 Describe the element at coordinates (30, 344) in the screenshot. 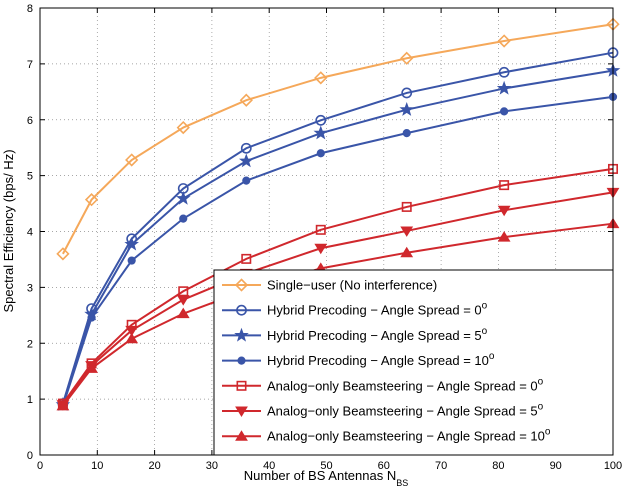

I see `y-tick-label: 2` at that location.